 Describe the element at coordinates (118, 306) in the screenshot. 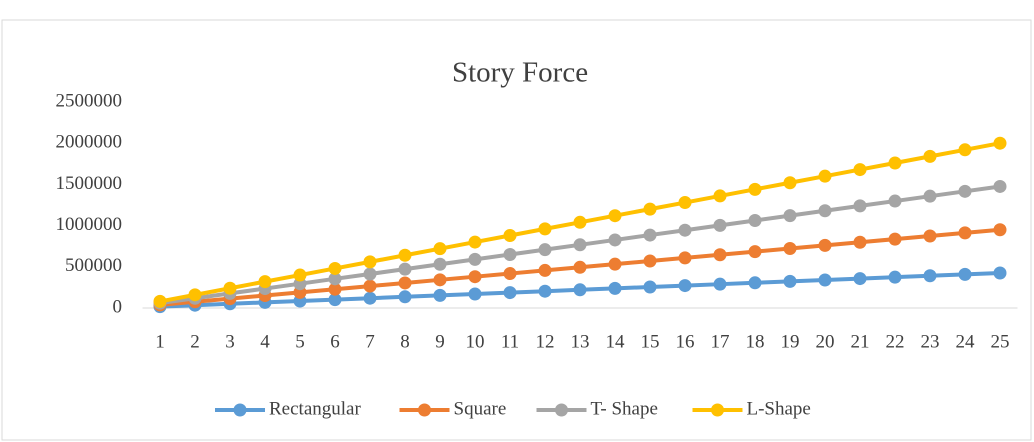

I see `y-tick-label: 0` at that location.